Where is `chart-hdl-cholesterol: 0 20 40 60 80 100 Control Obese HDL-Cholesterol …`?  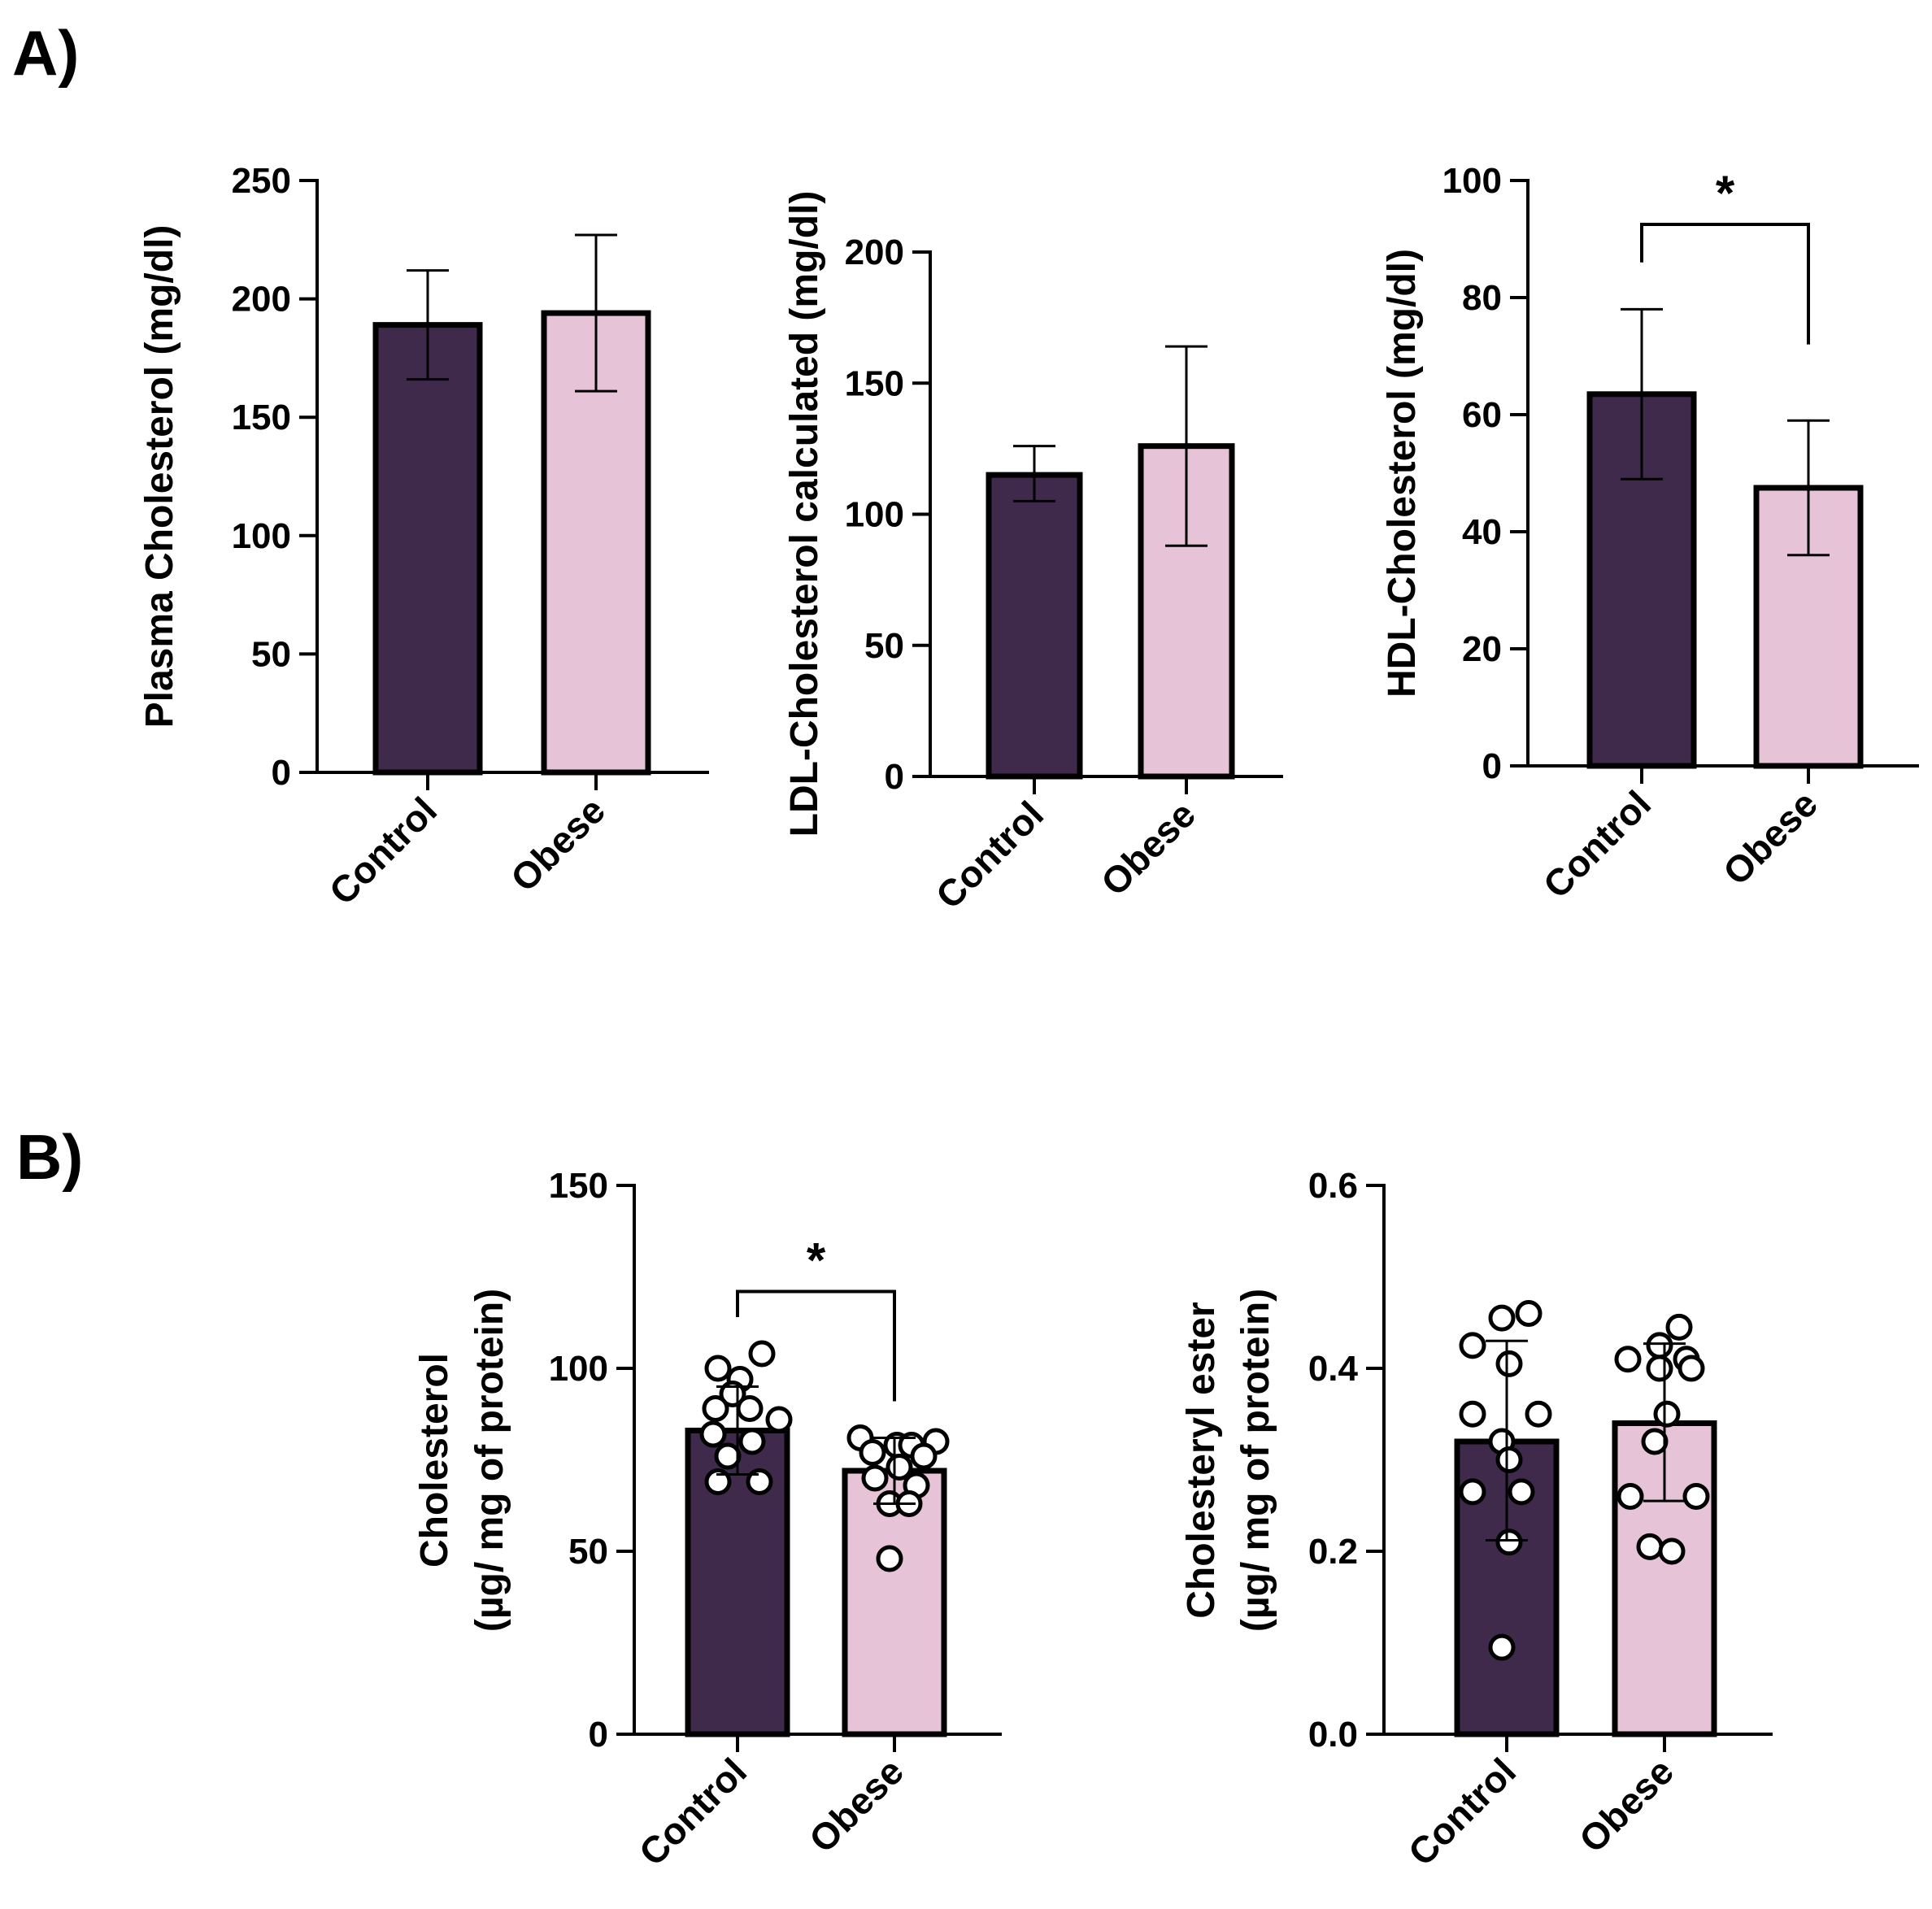 chart-hdl-cholesterol: 0 20 40 60 80 100 Control Obese HDL-Cholesterol … is located at coordinates (1650, 534).